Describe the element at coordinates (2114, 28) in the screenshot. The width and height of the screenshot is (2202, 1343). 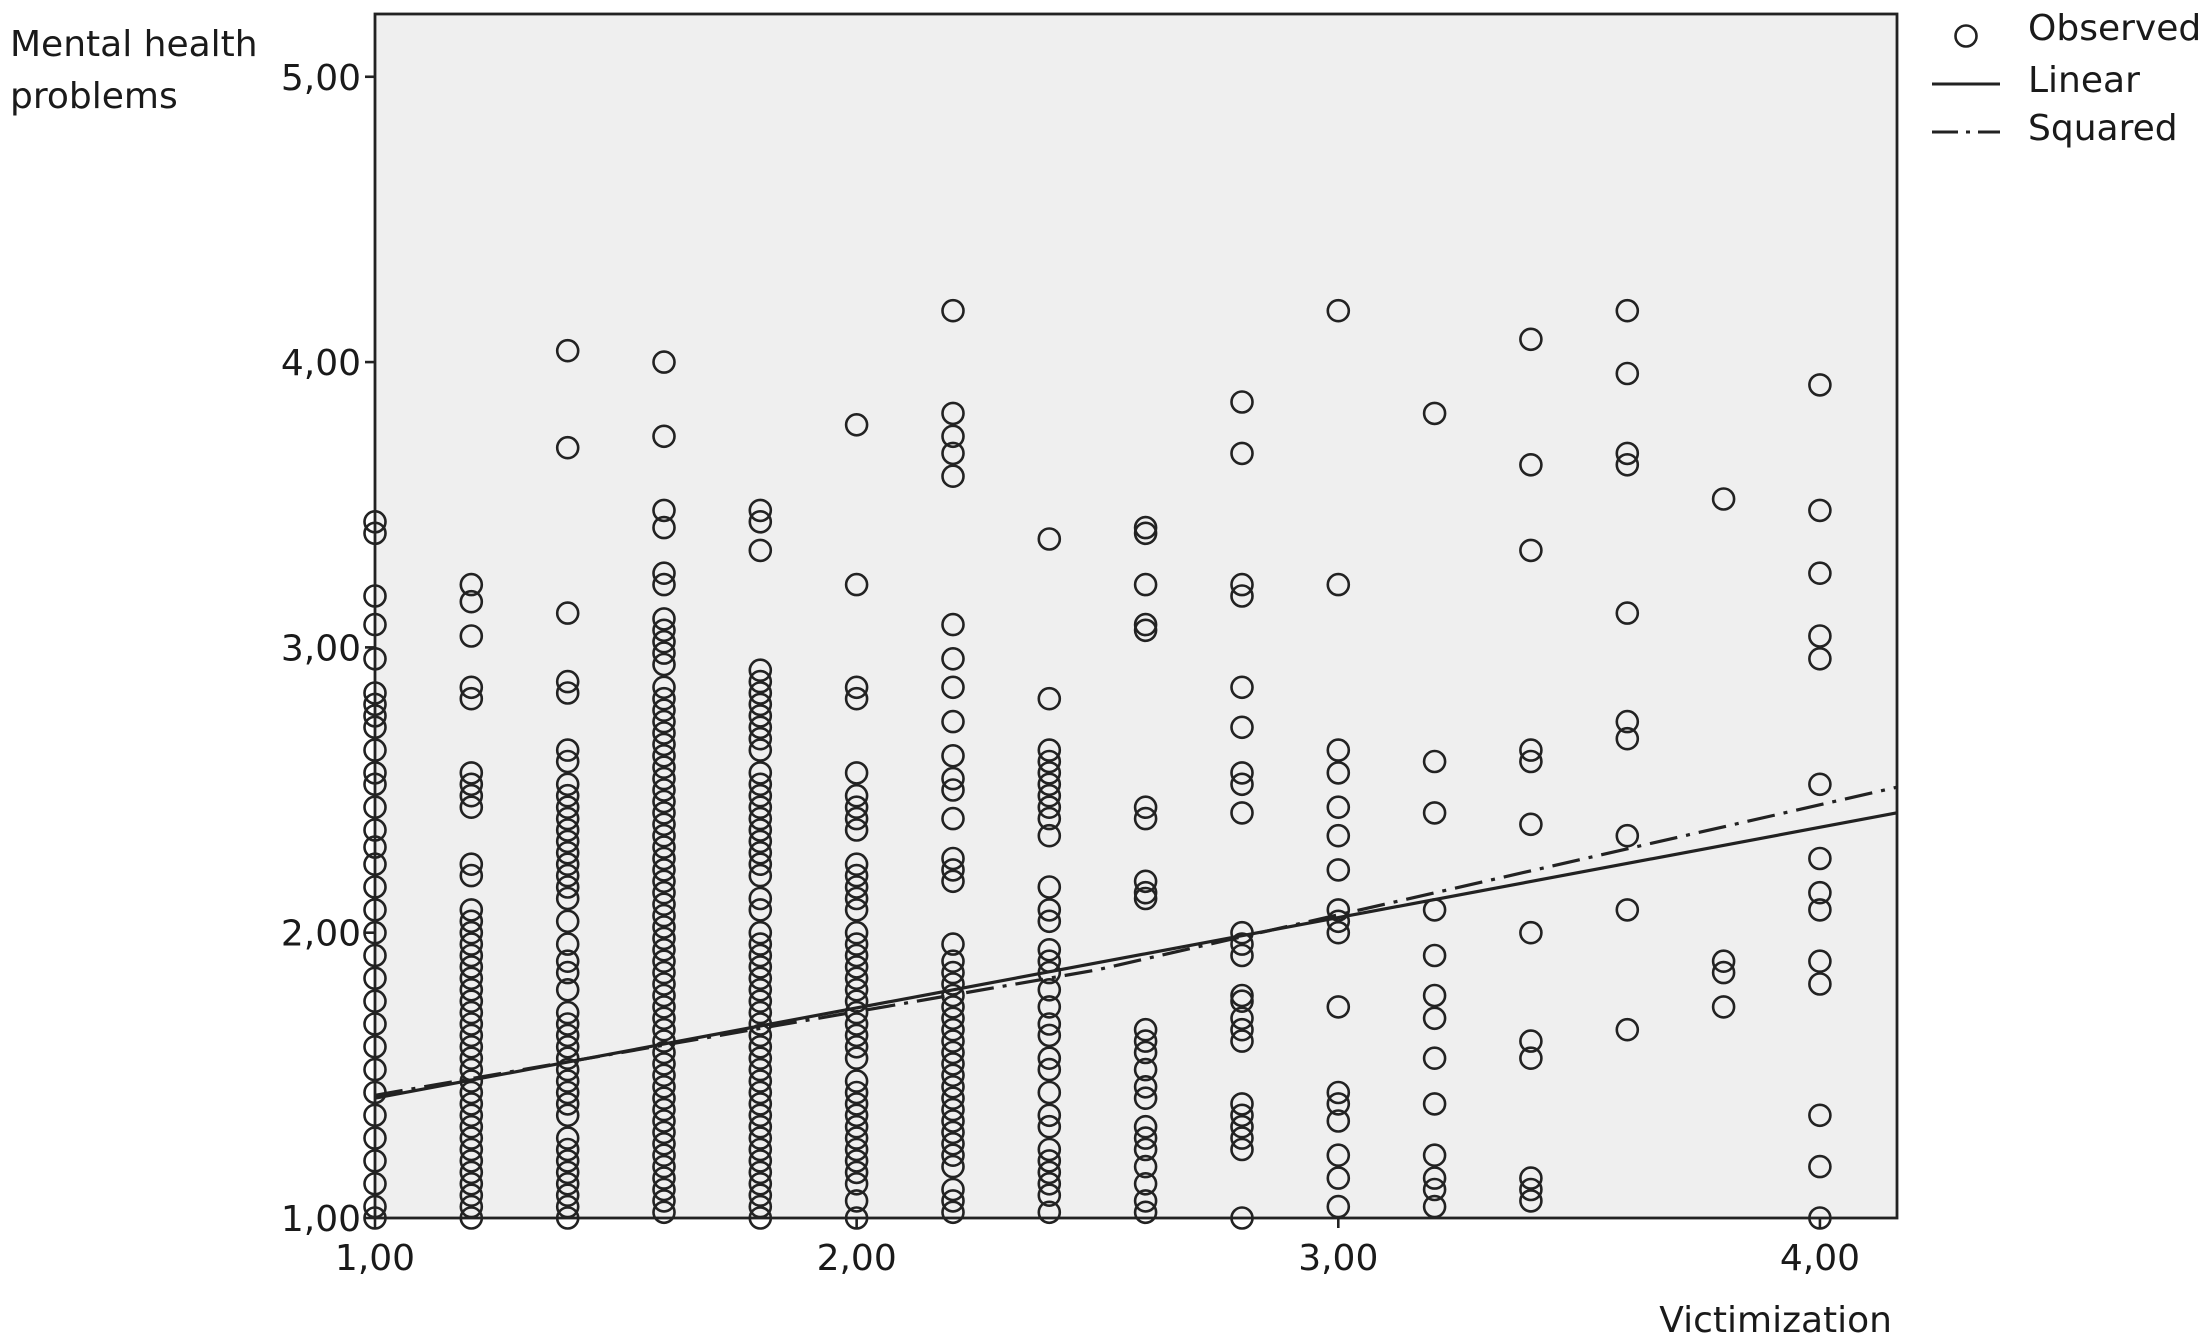
I see `legend-observed-label: Observed` at that location.